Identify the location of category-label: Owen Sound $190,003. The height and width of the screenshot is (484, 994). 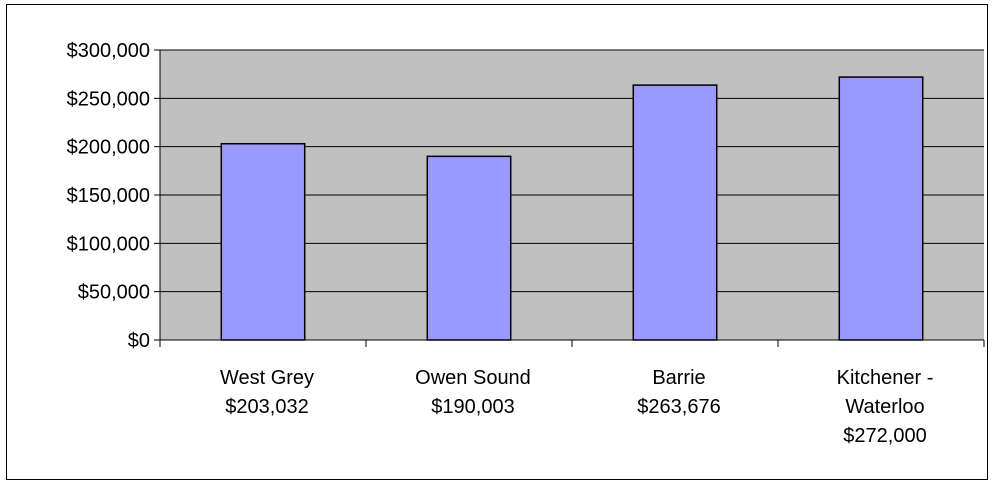
(473, 392).